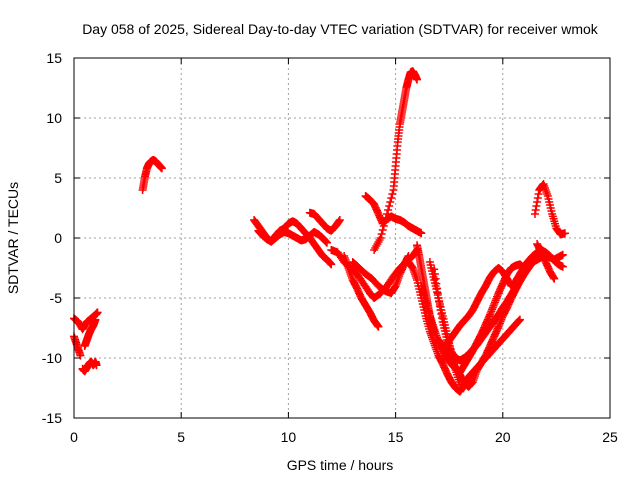 The height and width of the screenshot is (480, 640). I want to click on y-axis-label: SDTVAR / TECUs, so click(13, 238).